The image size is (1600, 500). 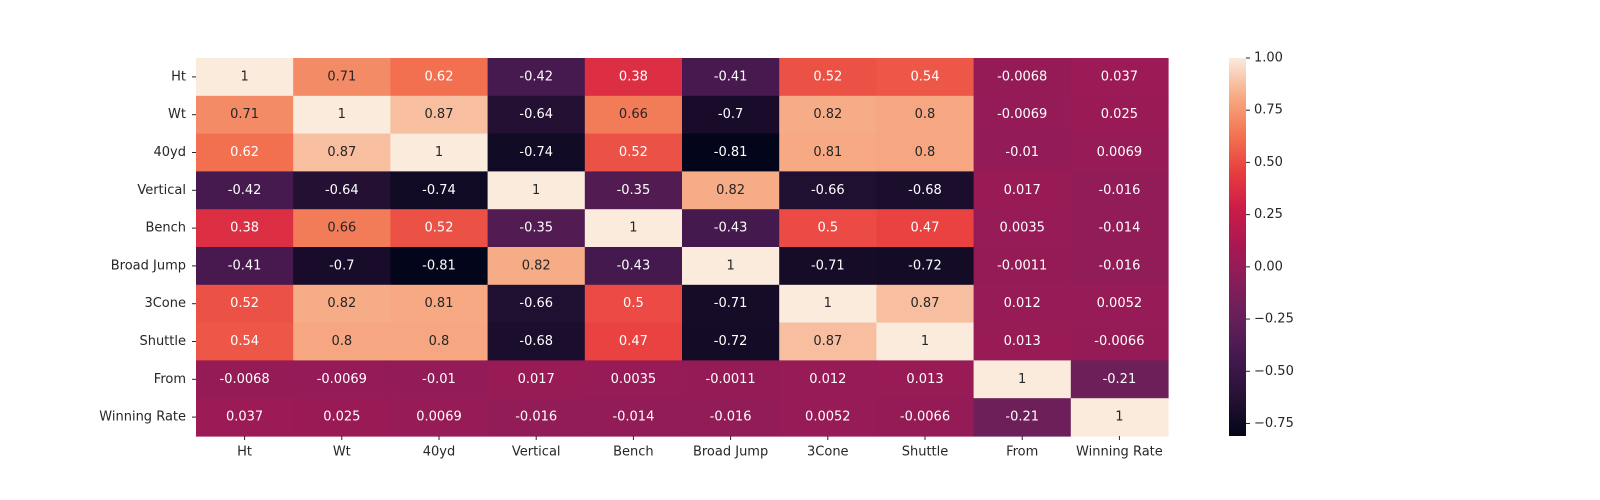 What do you see at coordinates (342, 77) in the screenshot?
I see `heatmap-cell-r0-c1` at bounding box center [342, 77].